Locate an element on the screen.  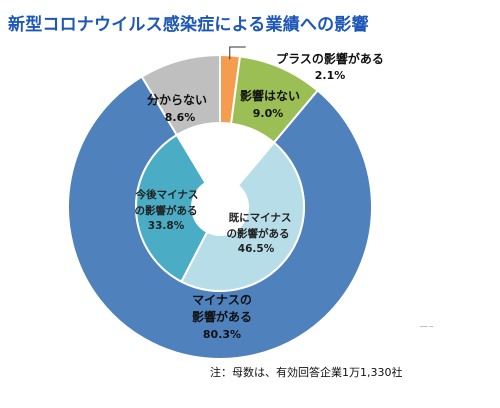
label-future-value: 33.8% is located at coordinates (166, 226).